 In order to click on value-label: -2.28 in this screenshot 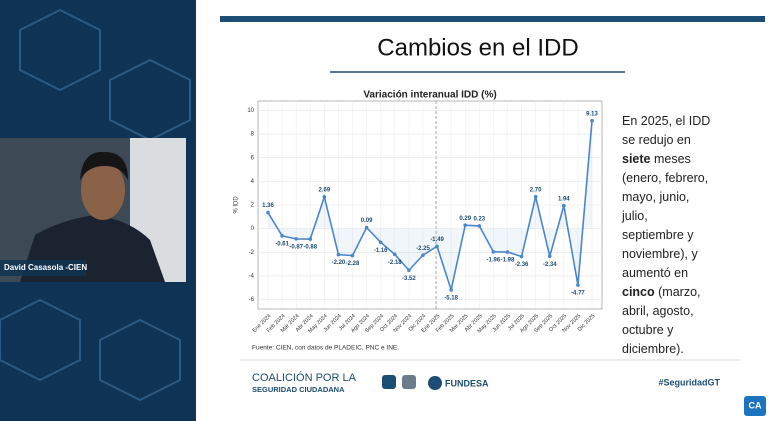, I will do `click(353, 264)`.